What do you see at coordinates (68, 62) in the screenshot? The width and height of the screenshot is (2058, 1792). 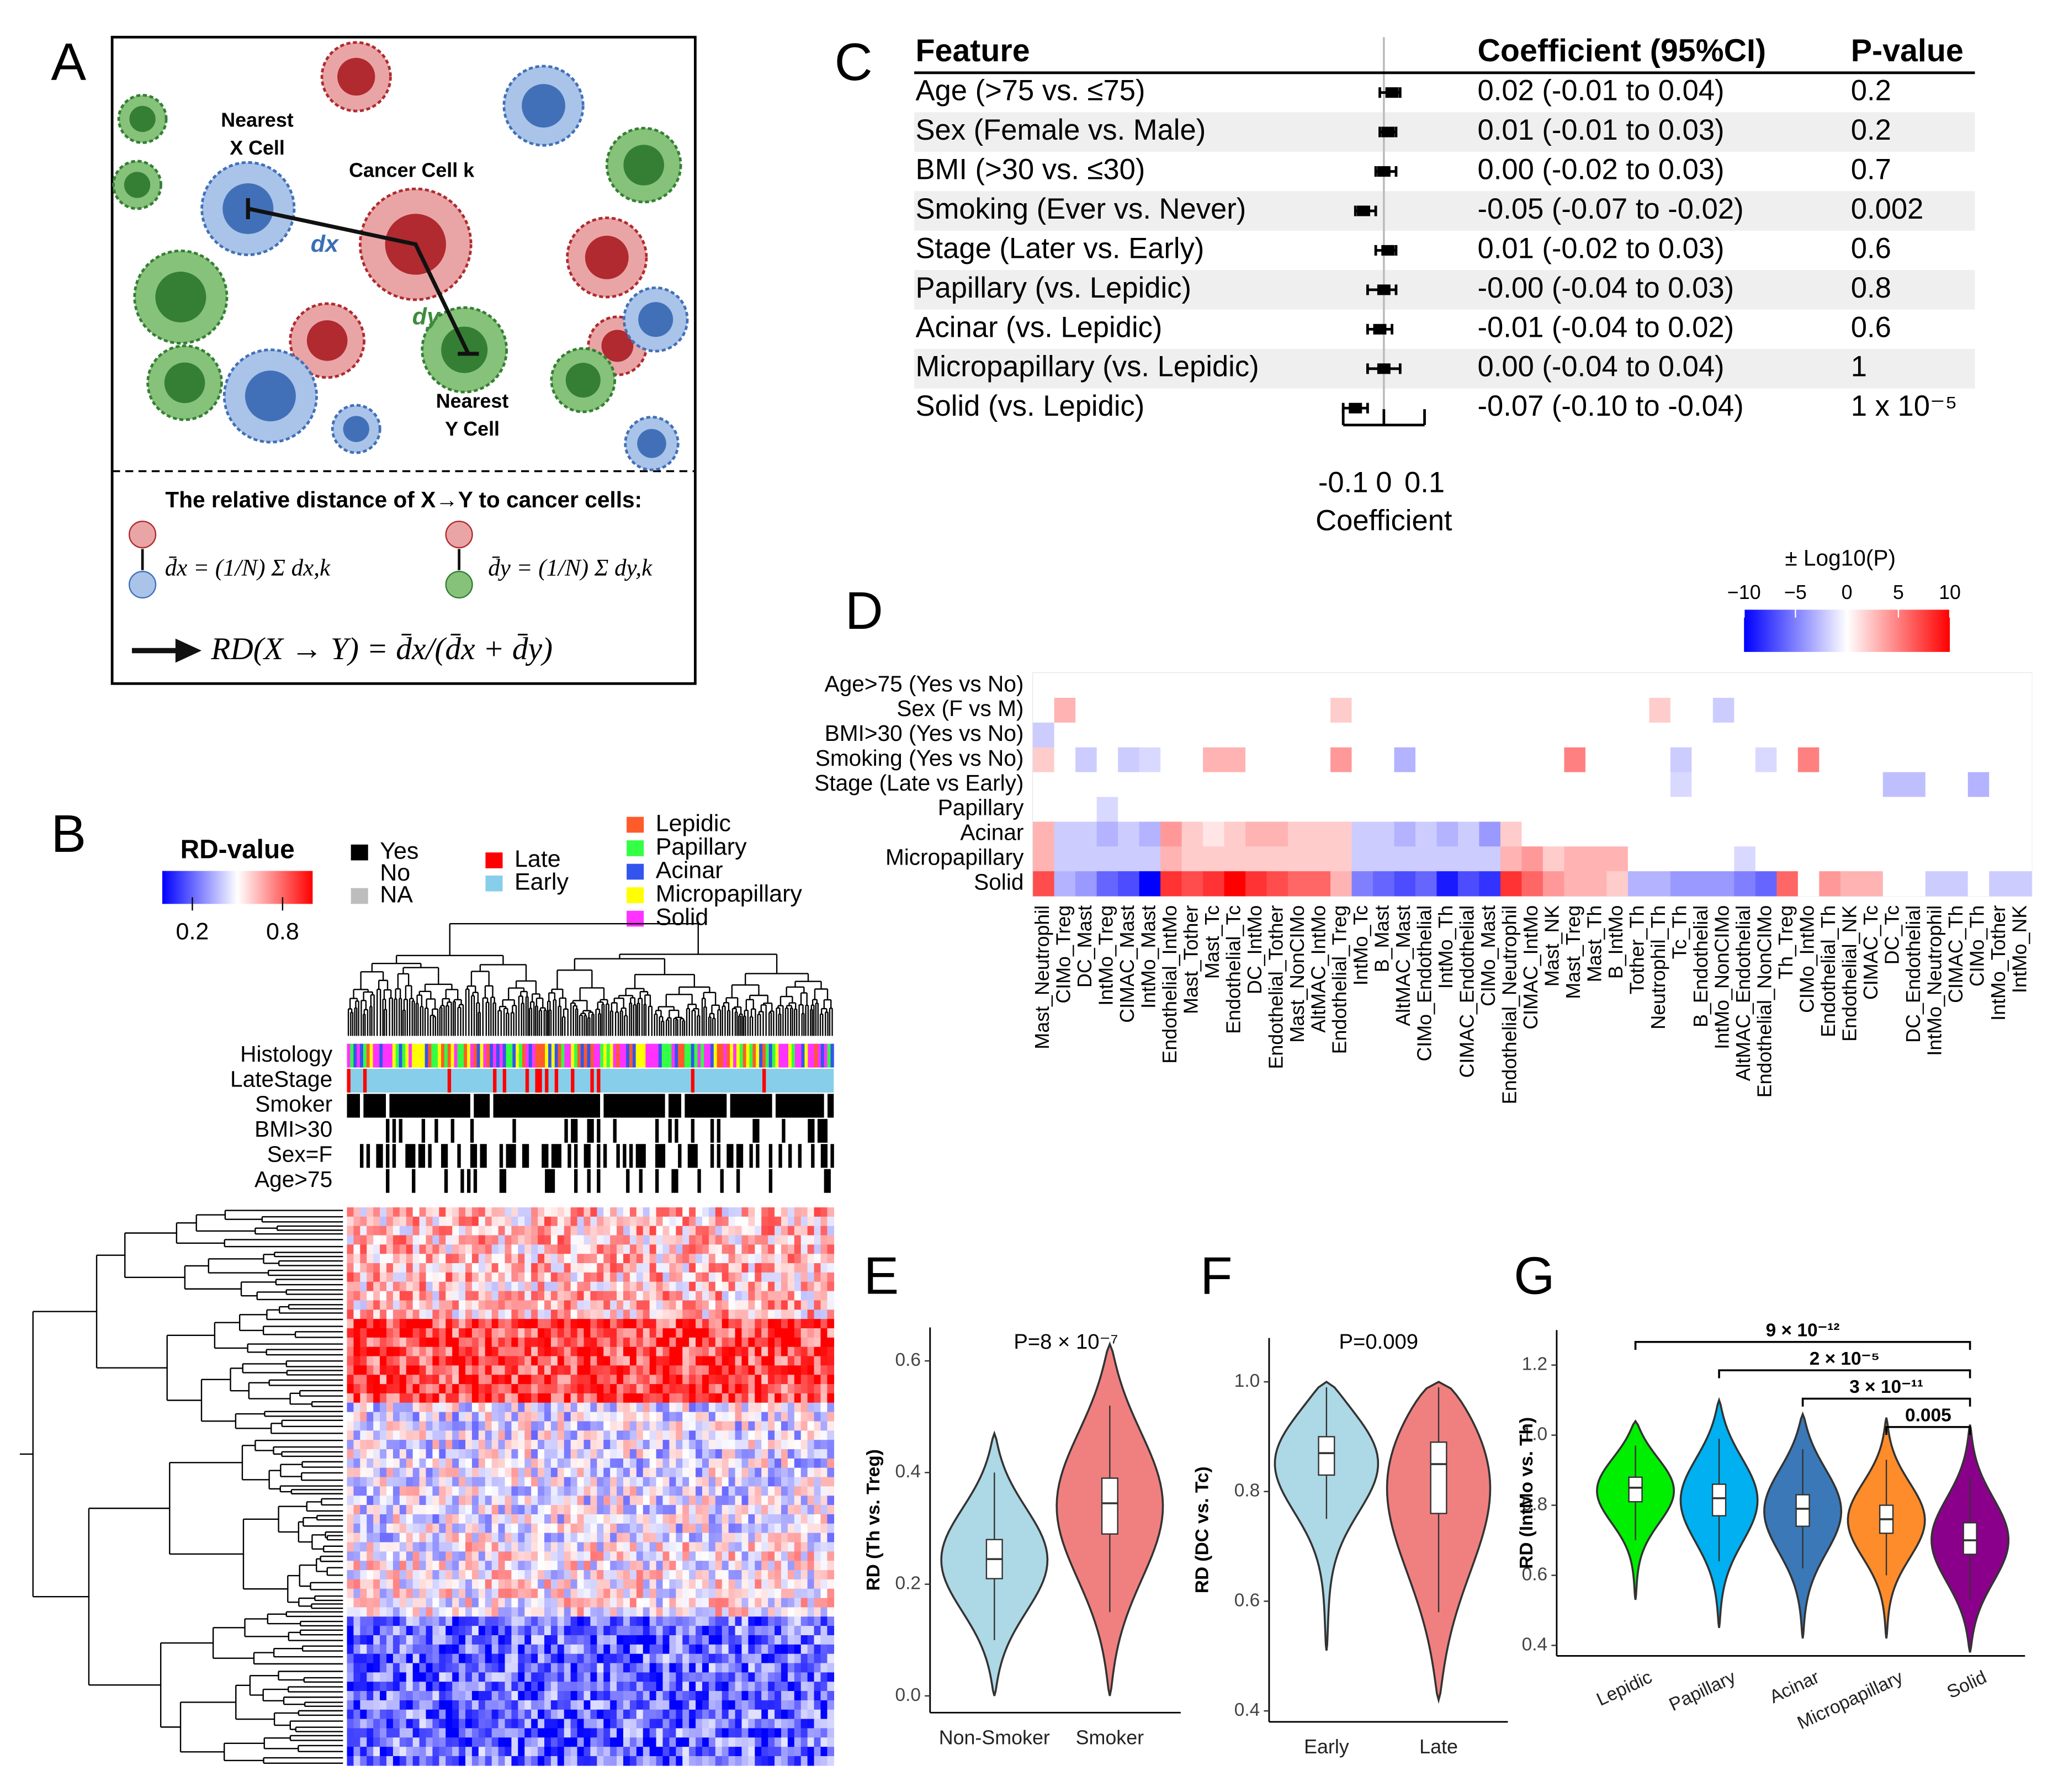 I see `panel-letter: A` at bounding box center [68, 62].